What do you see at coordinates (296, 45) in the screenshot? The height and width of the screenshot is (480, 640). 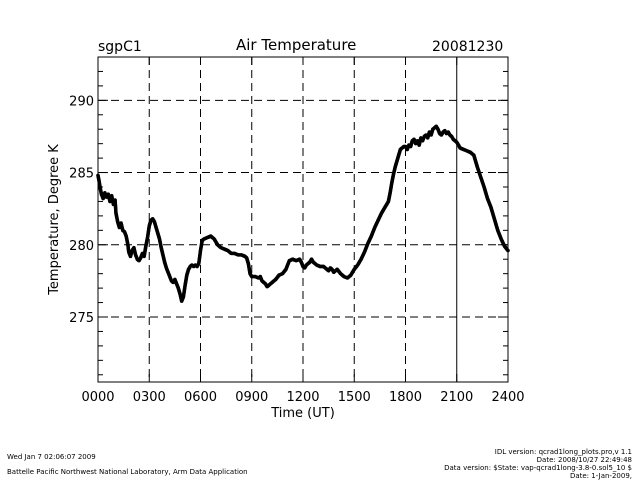 I see `chart-title: Air Temperature` at bounding box center [296, 45].